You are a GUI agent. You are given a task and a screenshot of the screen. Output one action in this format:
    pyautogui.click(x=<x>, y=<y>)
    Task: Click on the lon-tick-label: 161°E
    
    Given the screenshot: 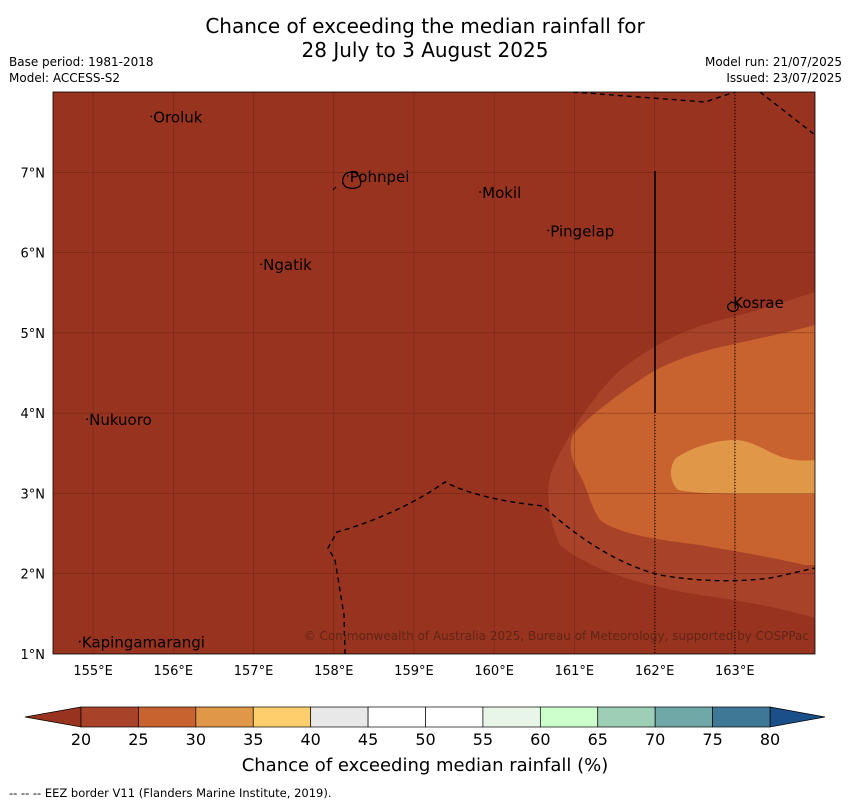 What is the action you would take?
    pyautogui.click(x=575, y=671)
    